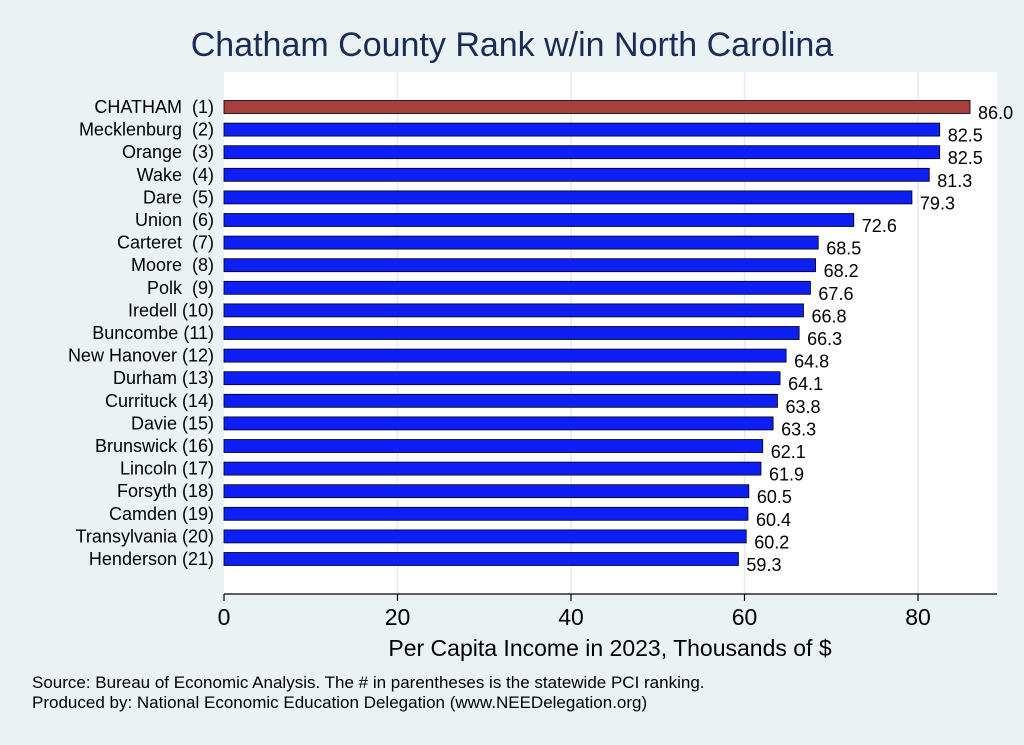  What do you see at coordinates (165, 491) in the screenshot?
I see `category-label: Forsyth (18)` at bounding box center [165, 491].